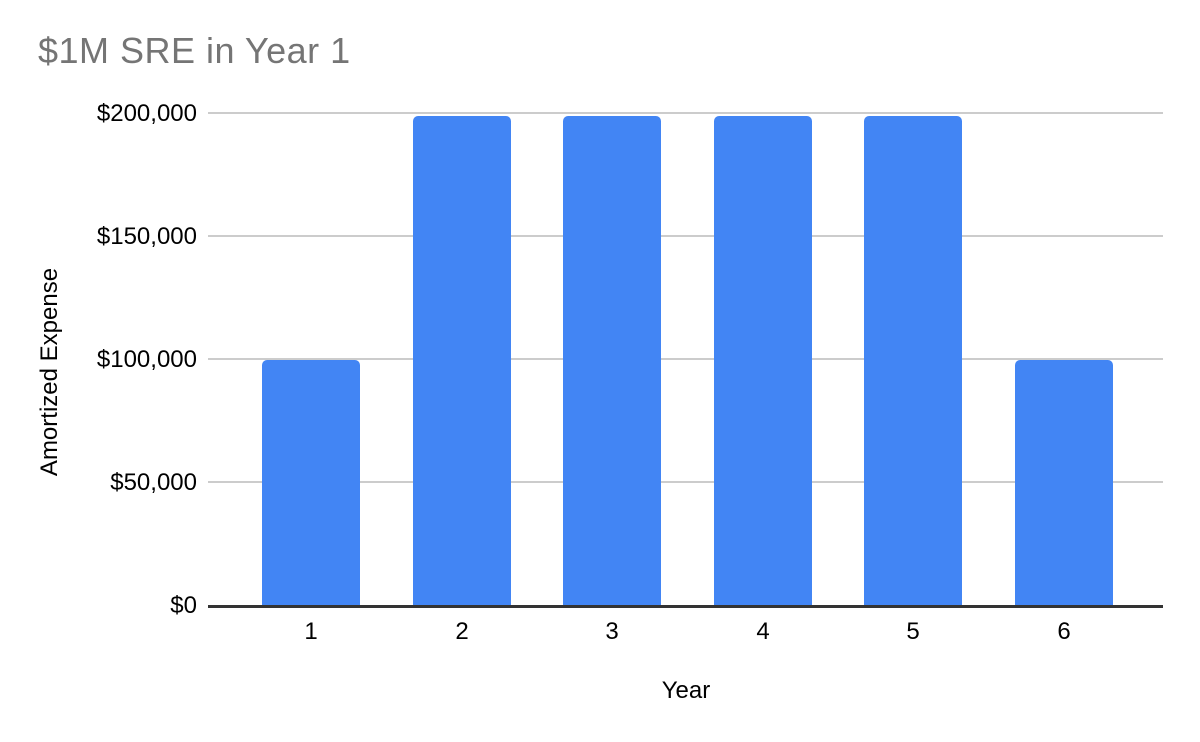  What do you see at coordinates (612, 631) in the screenshot?
I see `x-tick-label: 3` at bounding box center [612, 631].